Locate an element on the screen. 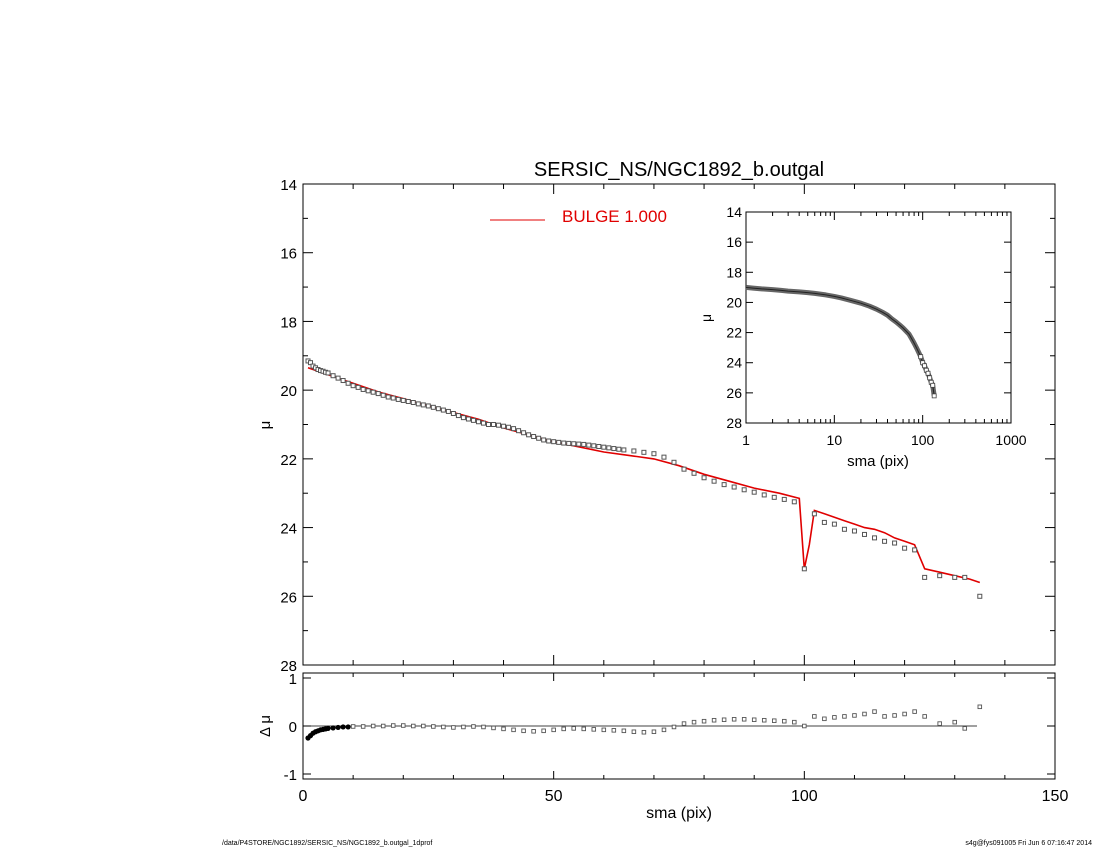  inset-x-tick-label: 1000 is located at coordinates (1010, 440).